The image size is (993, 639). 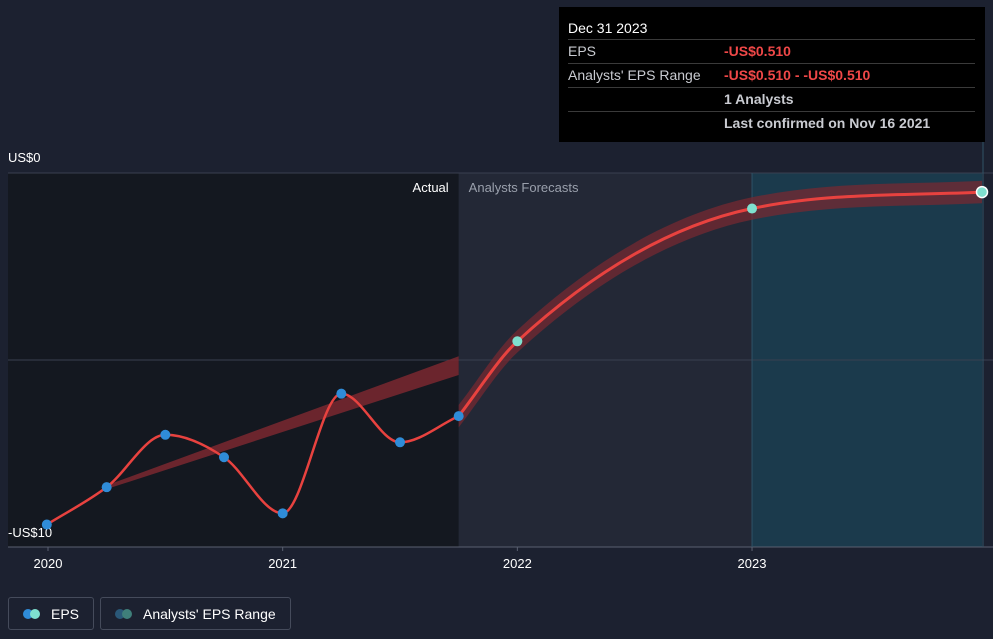 I want to click on past-estimate-range-band, so click(x=282, y=423).